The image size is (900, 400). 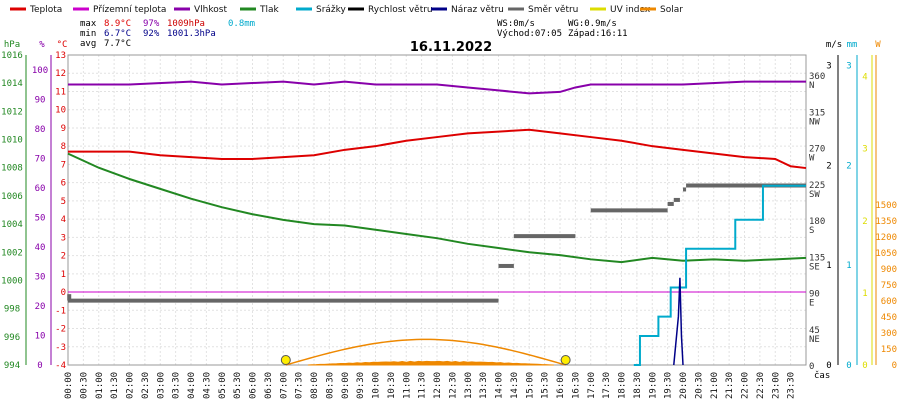 I want to click on axis-x-tick: 16:00, so click(x=561, y=385).